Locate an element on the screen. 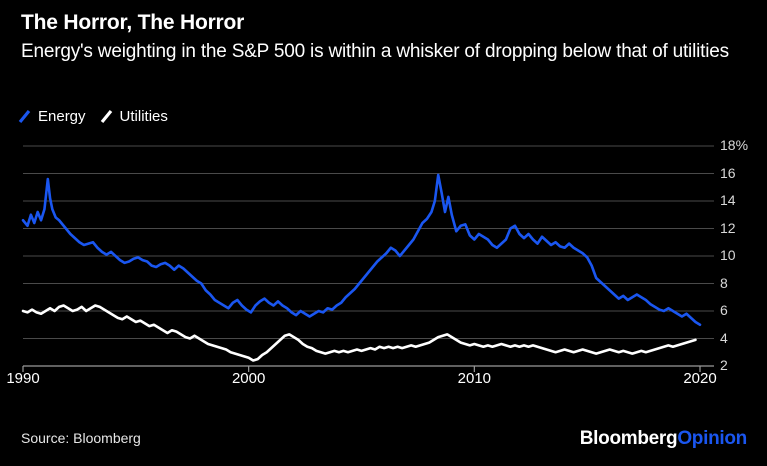  legend-item-utilities: Utilities is located at coordinates (134, 116).